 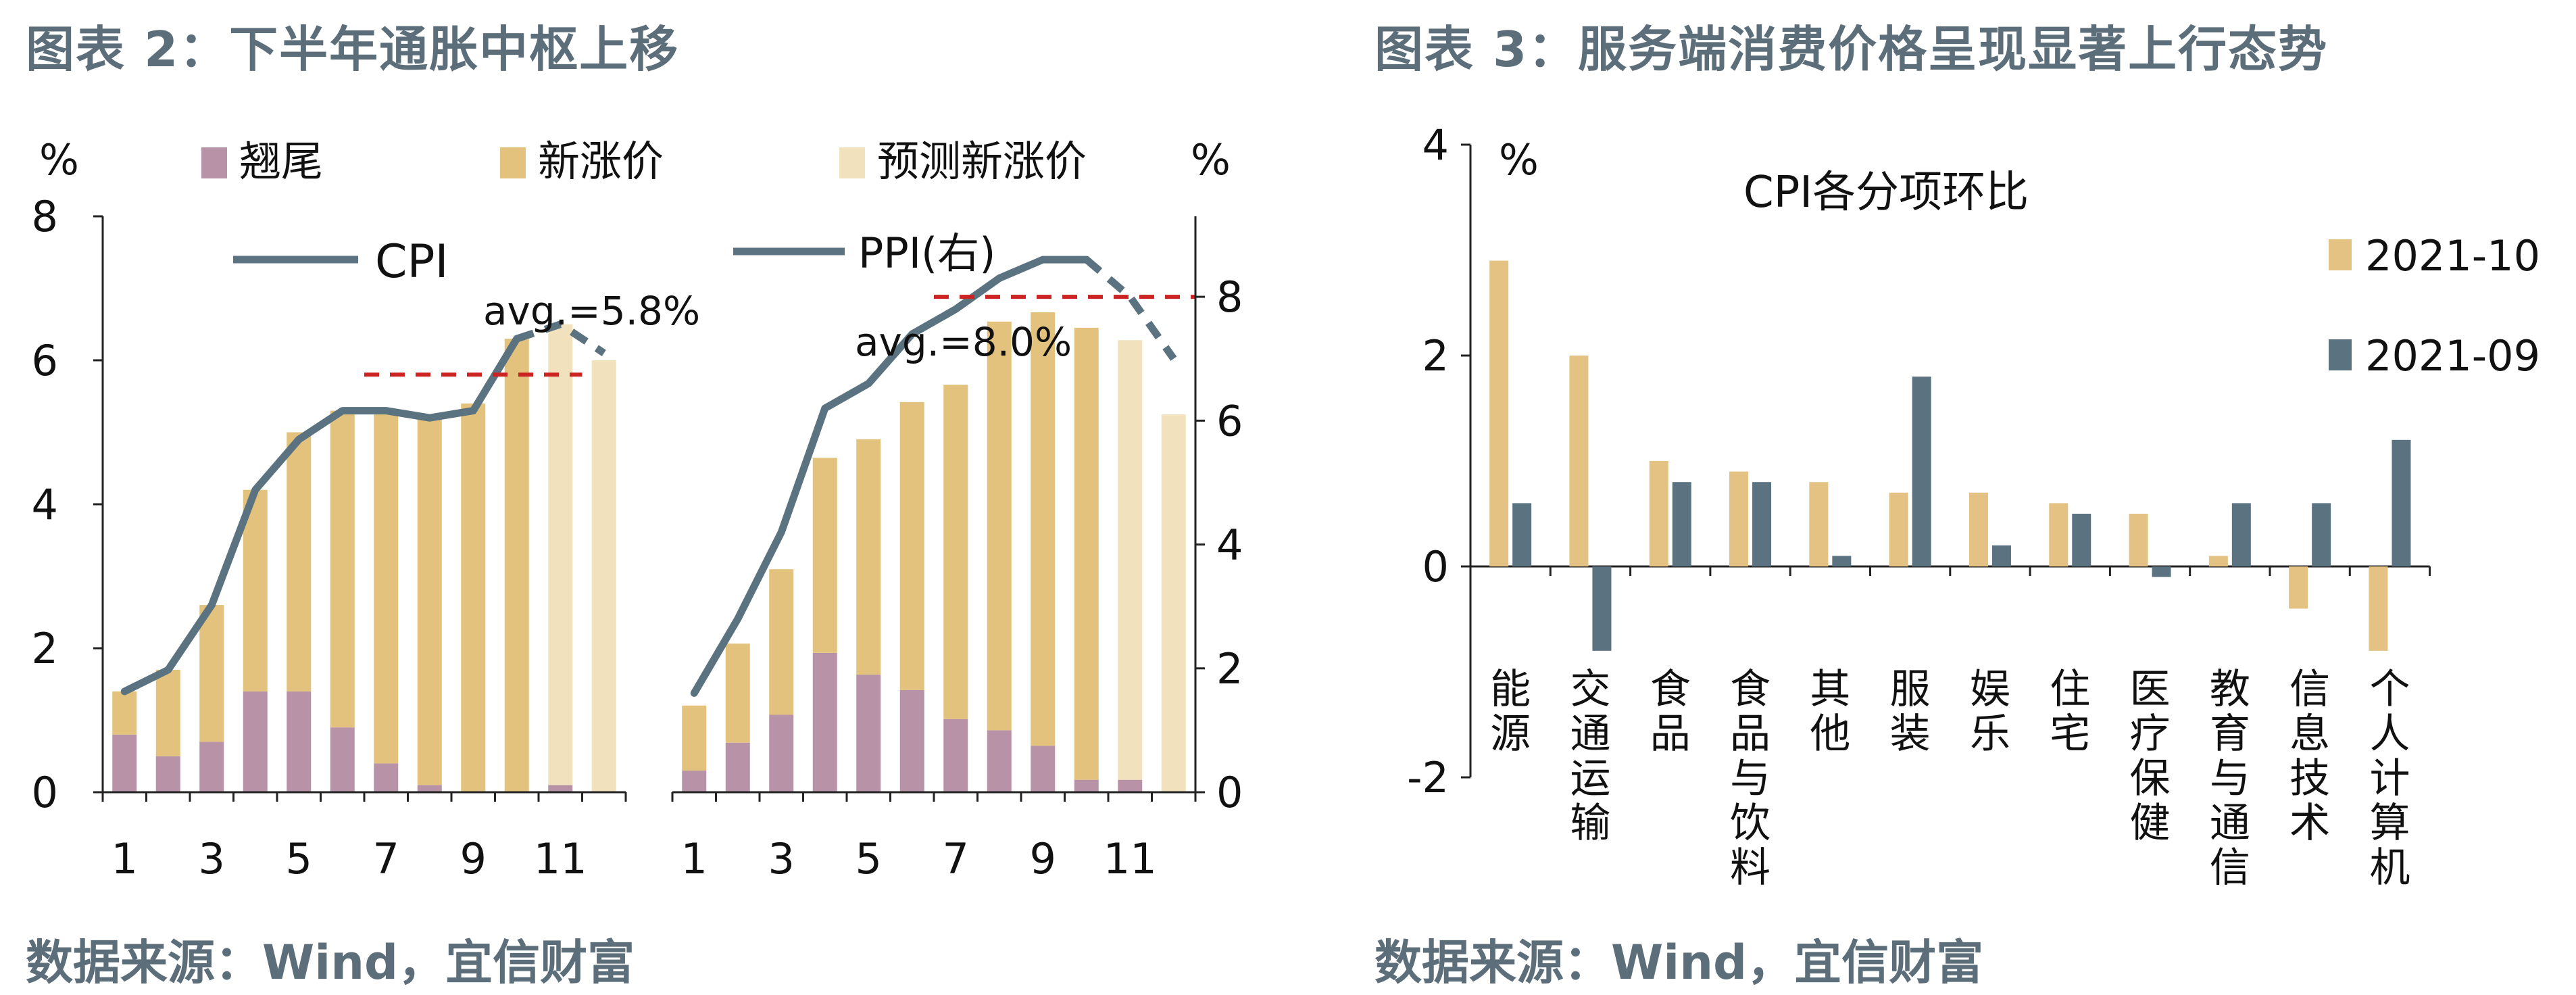 I want to click on cpi-bar-新涨价-2, so click(x=168, y=712).